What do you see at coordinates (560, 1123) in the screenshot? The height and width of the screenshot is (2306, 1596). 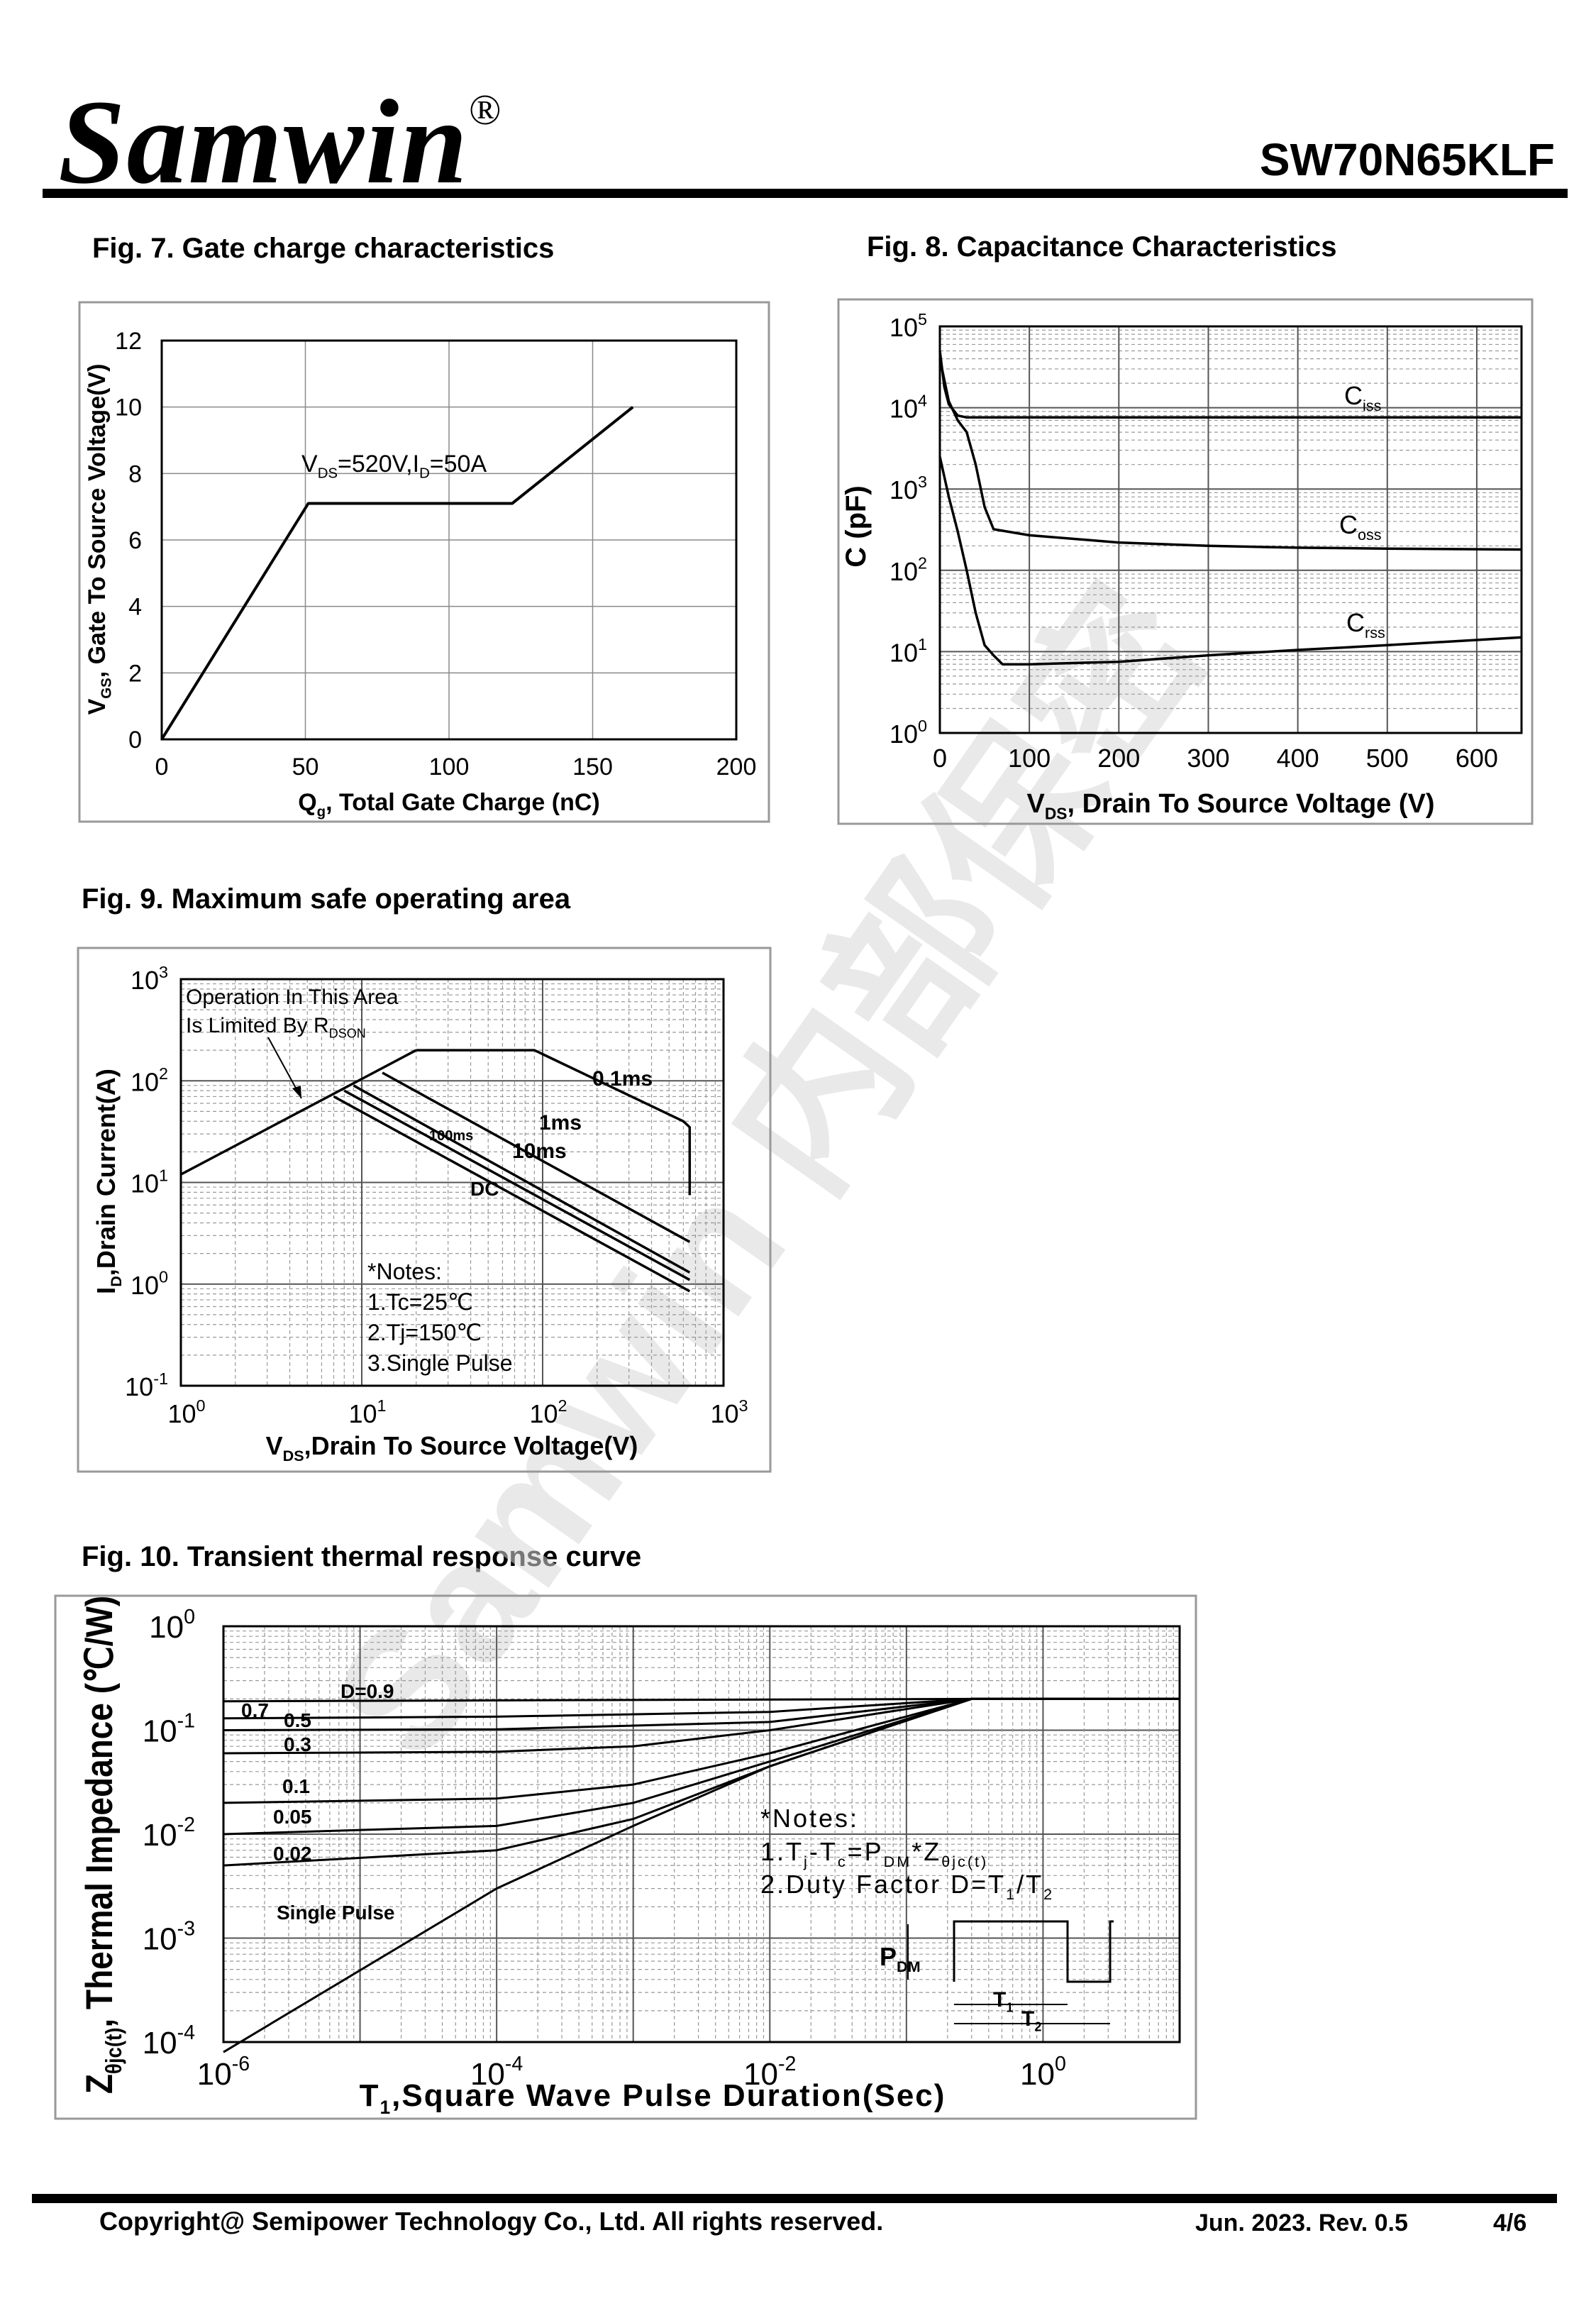 I see `fig9-series-label: 1ms` at bounding box center [560, 1123].